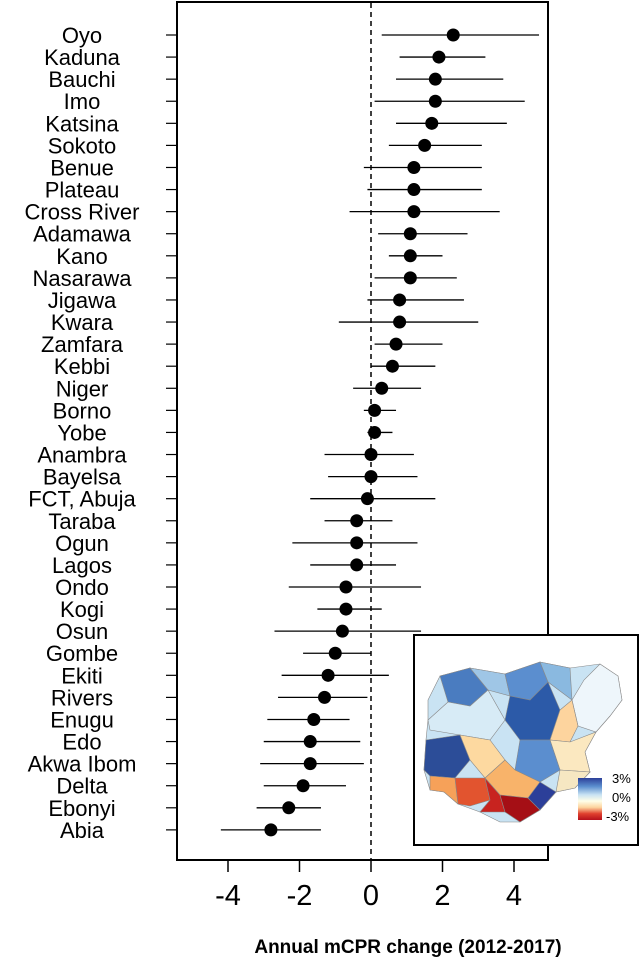  I want to click on state-label: Niger, so click(82, 388).